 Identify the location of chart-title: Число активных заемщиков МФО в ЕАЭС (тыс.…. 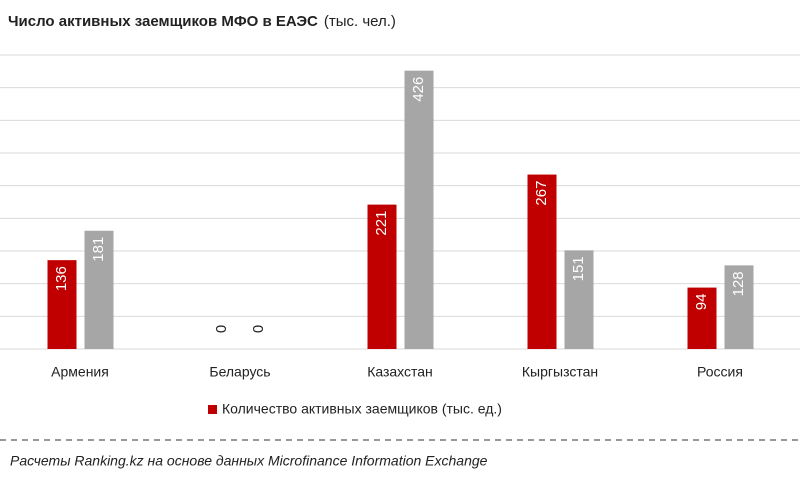
(202, 21).